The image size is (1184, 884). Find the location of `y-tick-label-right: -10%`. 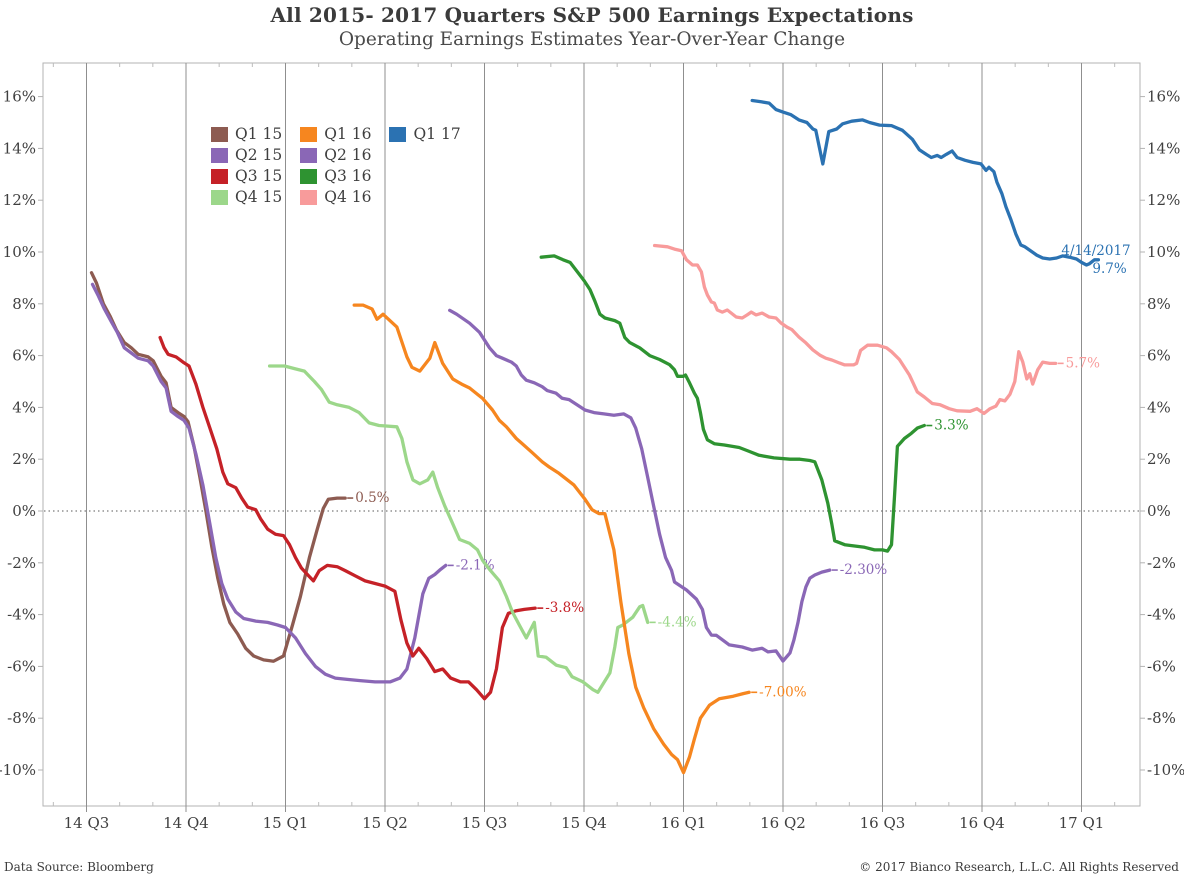

y-tick-label-right: -10% is located at coordinates (1165, 770).